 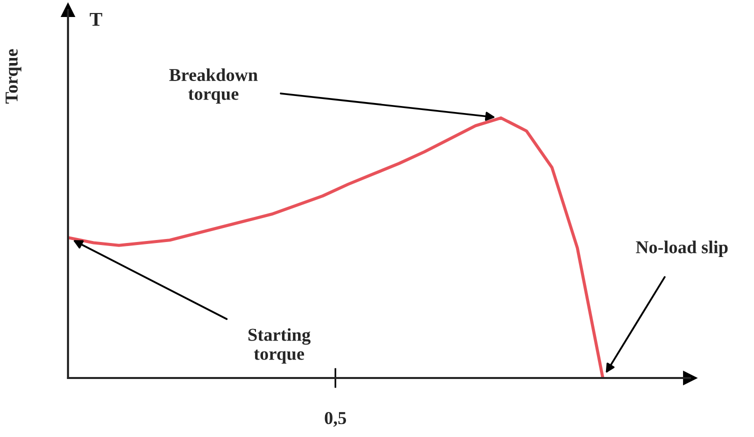 What do you see at coordinates (96, 19) in the screenshot?
I see `text: T` at bounding box center [96, 19].